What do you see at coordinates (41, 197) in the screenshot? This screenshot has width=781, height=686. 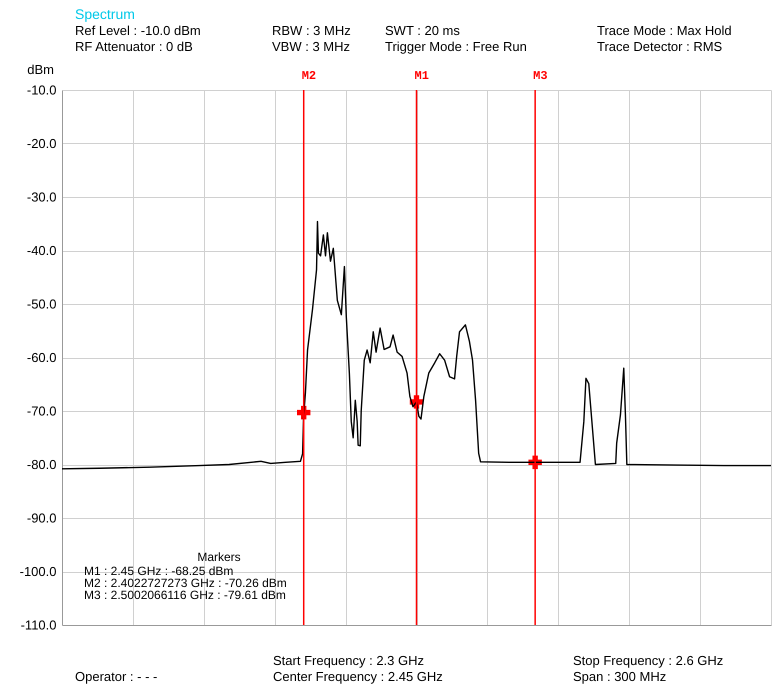 I see `y-tick-label: -30.0` at bounding box center [41, 197].